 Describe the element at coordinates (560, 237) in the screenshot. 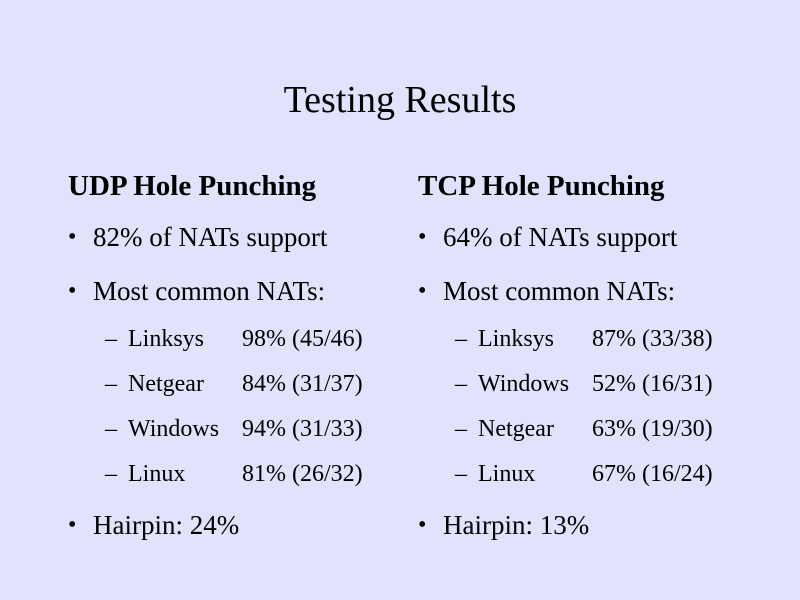

I see `tcp-support-text: 64% of NATs support` at that location.